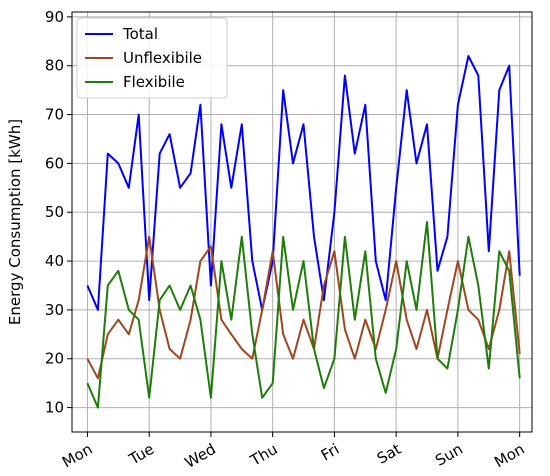 The width and height of the screenshot is (550, 476). I want to click on legend-box, so click(152, 58).